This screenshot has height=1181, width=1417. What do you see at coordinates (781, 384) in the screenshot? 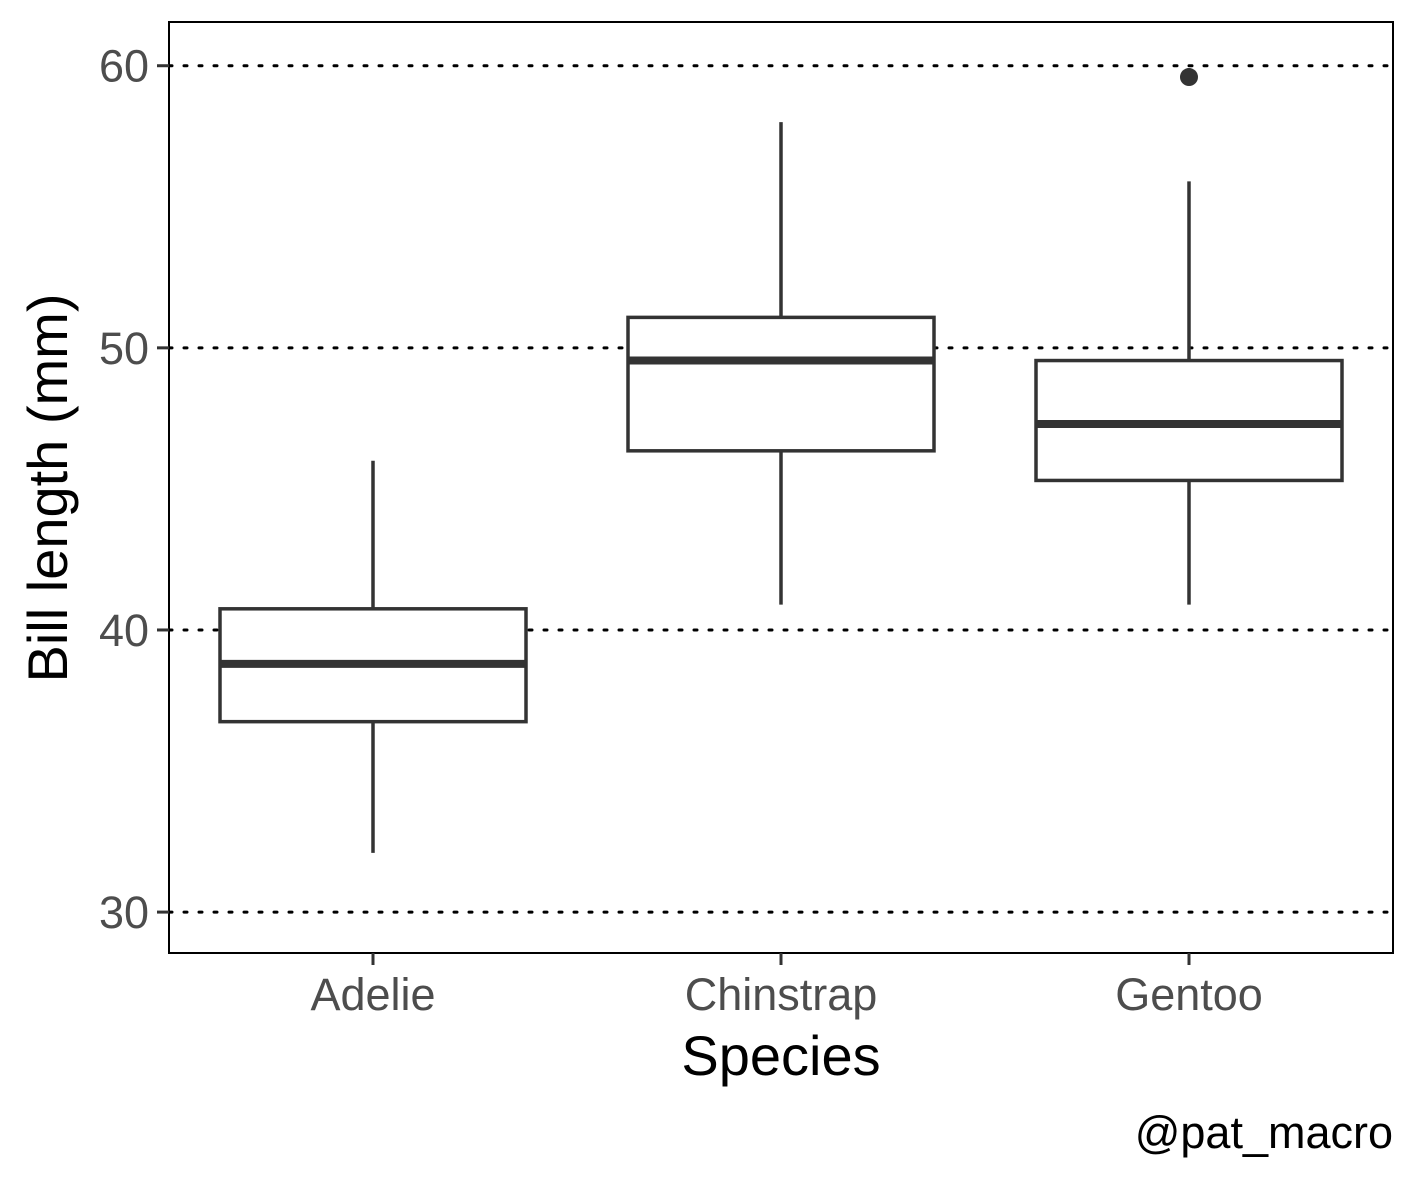
I see `iqr-box` at bounding box center [781, 384].